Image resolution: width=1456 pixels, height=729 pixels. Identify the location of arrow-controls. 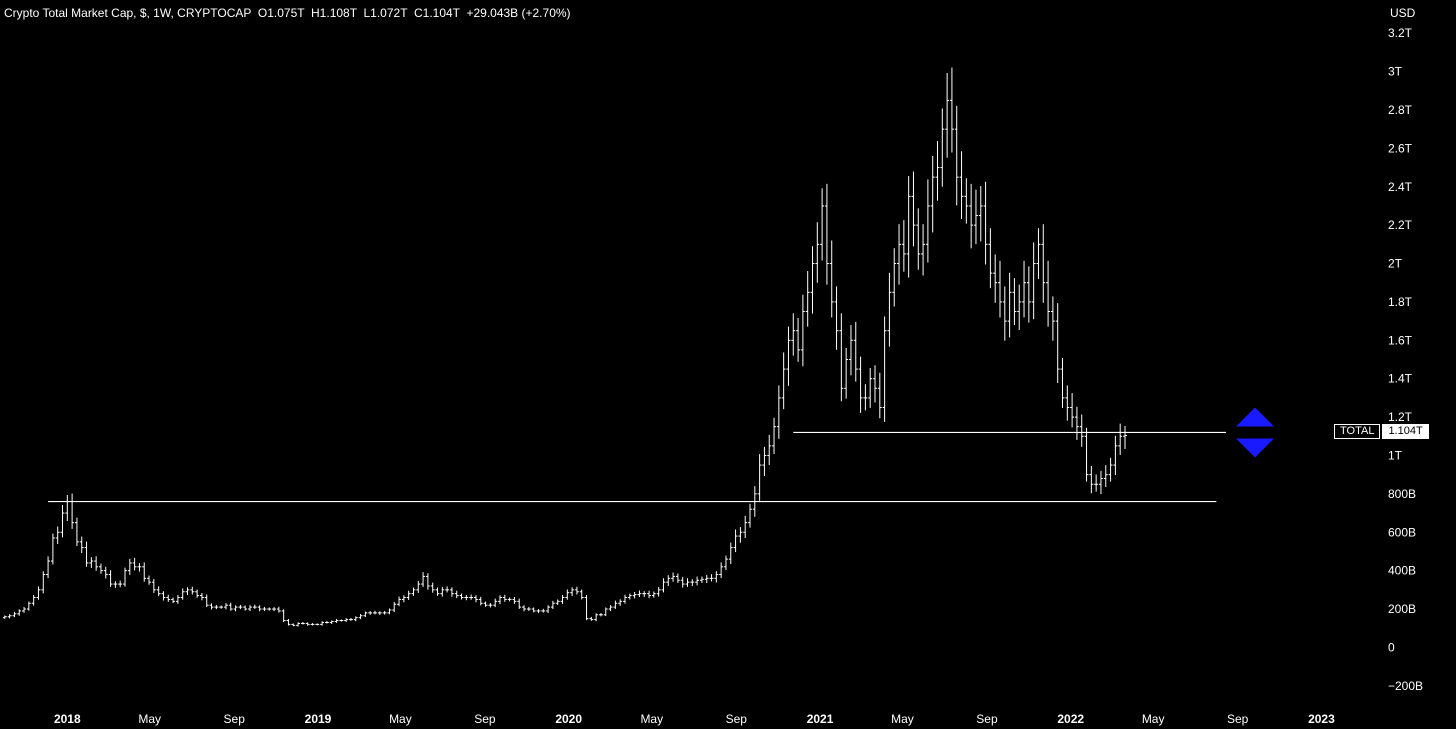
(1255, 432).